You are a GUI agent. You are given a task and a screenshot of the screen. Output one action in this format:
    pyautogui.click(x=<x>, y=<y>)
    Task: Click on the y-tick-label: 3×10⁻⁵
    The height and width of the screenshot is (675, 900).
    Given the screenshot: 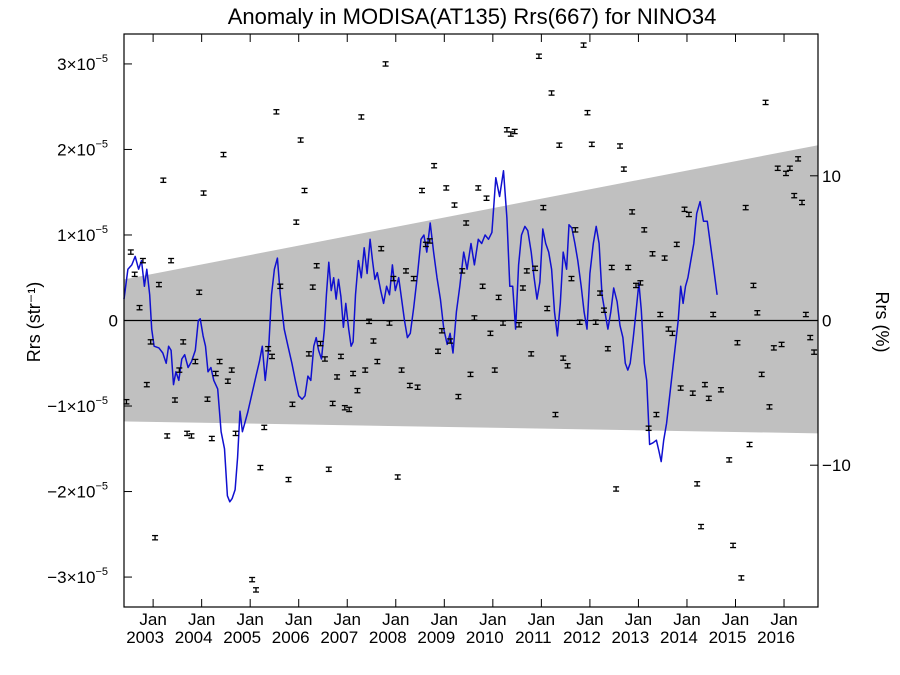 What is the action you would take?
    pyautogui.click(x=82, y=63)
    